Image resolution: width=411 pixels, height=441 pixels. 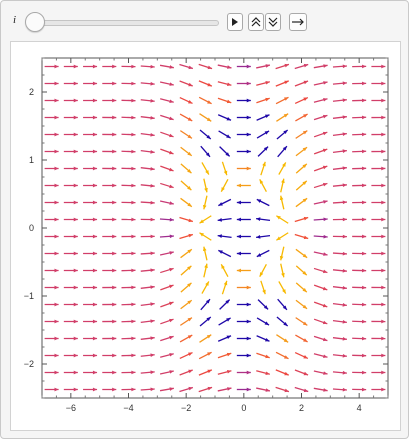 I want to click on controls-bar: i, so click(x=205, y=21).